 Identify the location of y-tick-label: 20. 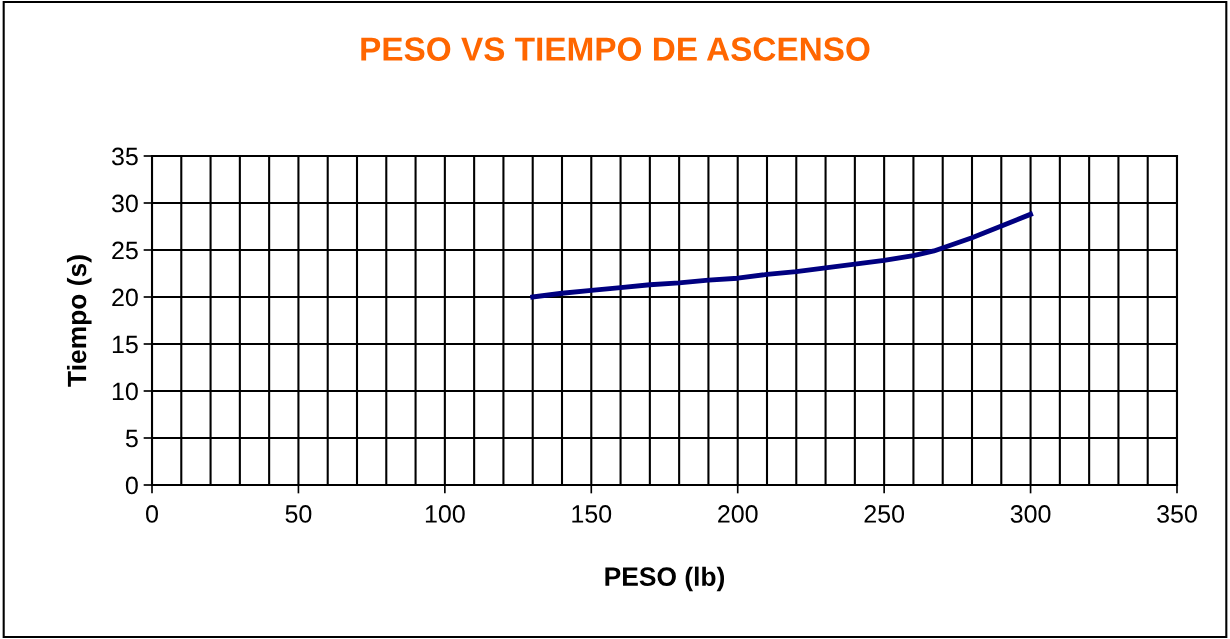
(125, 297).